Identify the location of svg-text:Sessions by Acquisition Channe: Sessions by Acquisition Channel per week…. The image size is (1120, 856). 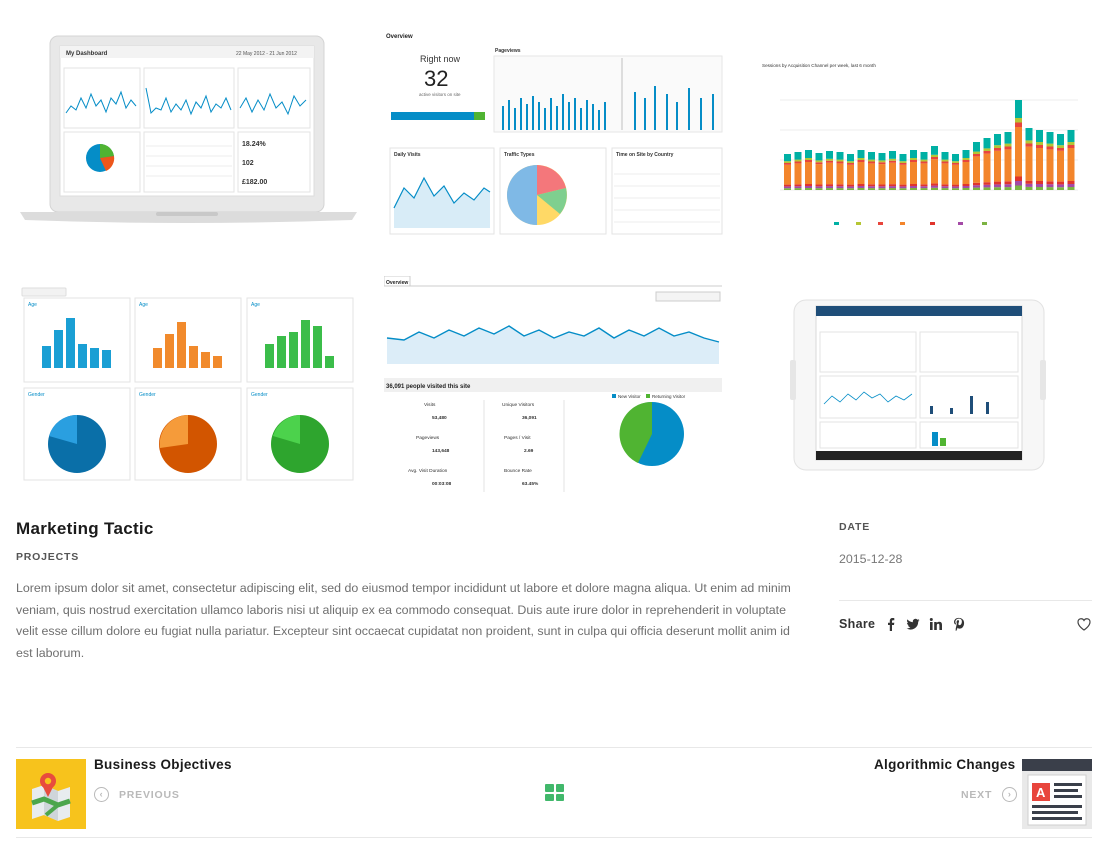
(819, 65).